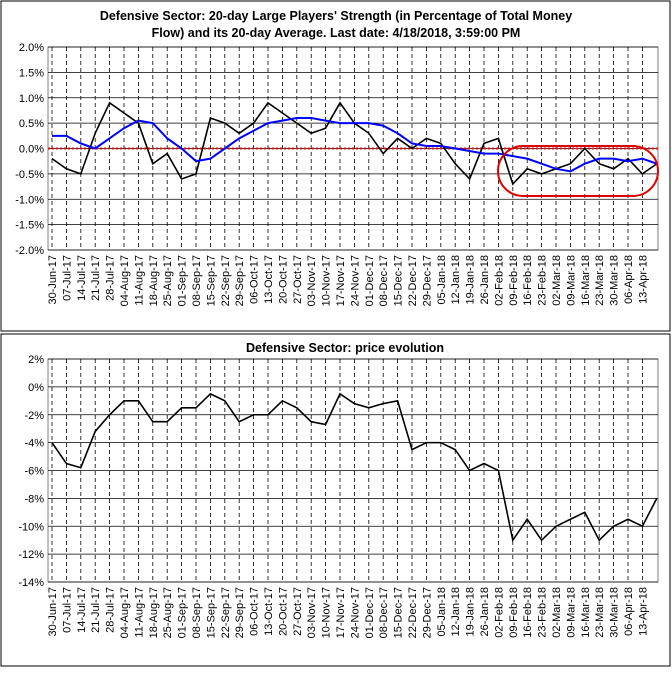 The image size is (672, 673). What do you see at coordinates (36, 388) in the screenshot?
I see `y-tick-label: 0%` at bounding box center [36, 388].